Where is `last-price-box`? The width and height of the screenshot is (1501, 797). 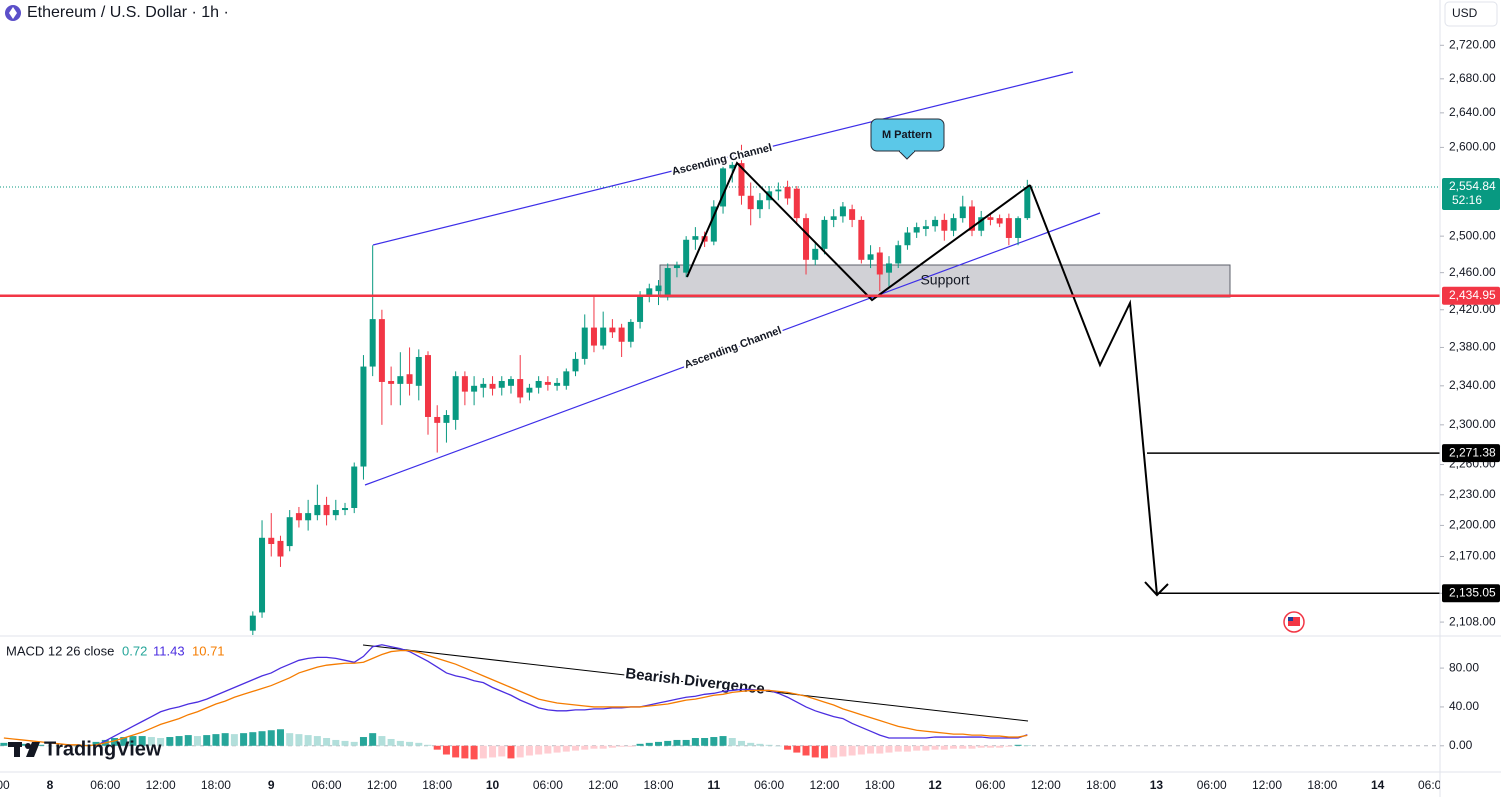 last-price-box is located at coordinates (1471, 194).